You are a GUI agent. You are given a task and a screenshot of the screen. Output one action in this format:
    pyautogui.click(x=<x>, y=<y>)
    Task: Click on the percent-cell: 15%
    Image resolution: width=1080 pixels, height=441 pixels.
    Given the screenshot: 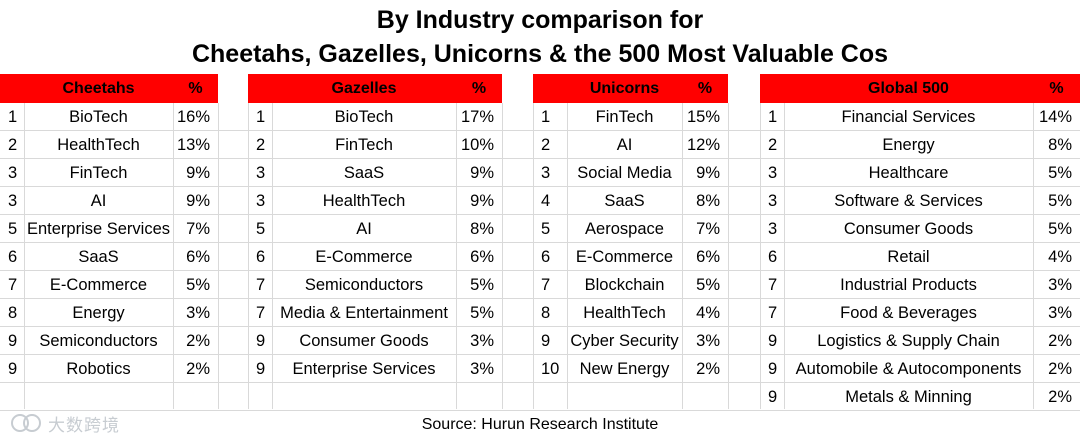 What is the action you would take?
    pyautogui.click(x=703, y=117)
    